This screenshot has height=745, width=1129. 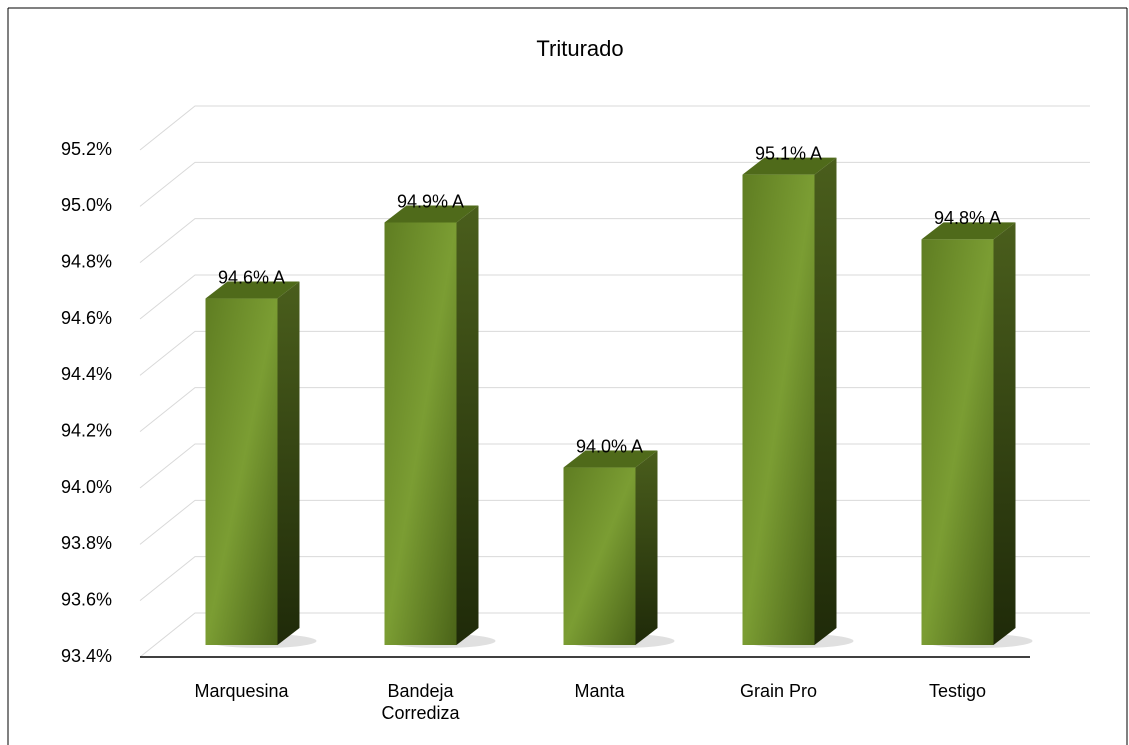 I want to click on x-tick-label: Marquesina, so click(x=241, y=691).